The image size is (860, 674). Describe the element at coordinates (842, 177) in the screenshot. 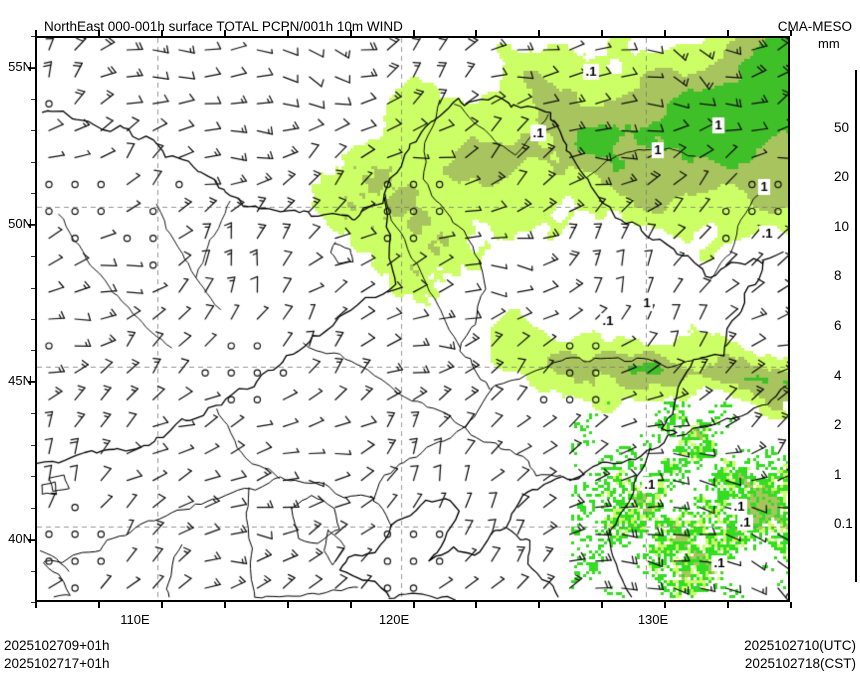

I see `colorbar-tick-label: 20` at that location.